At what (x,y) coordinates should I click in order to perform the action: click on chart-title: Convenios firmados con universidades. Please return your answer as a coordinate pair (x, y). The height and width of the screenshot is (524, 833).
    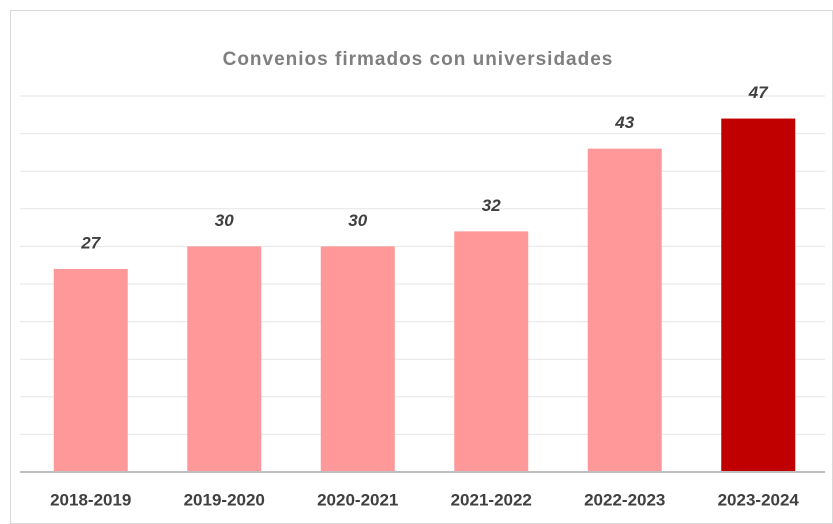
    Looking at the image, I should click on (418, 59).